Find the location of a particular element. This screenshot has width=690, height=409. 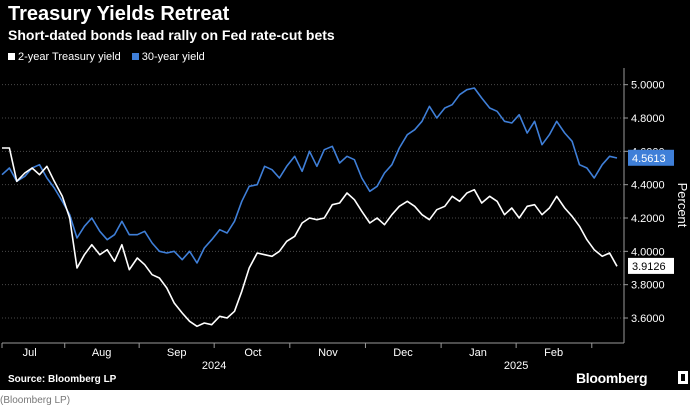

last-value-labels: 4.5613 3.9126 is located at coordinates (651, 211).